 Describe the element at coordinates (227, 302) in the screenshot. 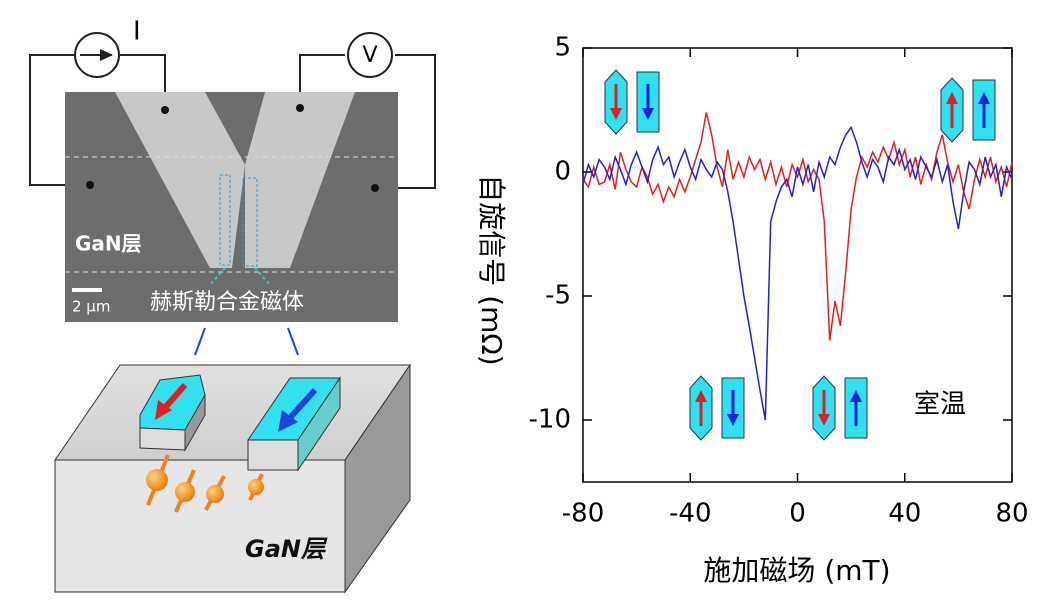

I see `magnet-label: 赫斯勒合金磁体` at that location.